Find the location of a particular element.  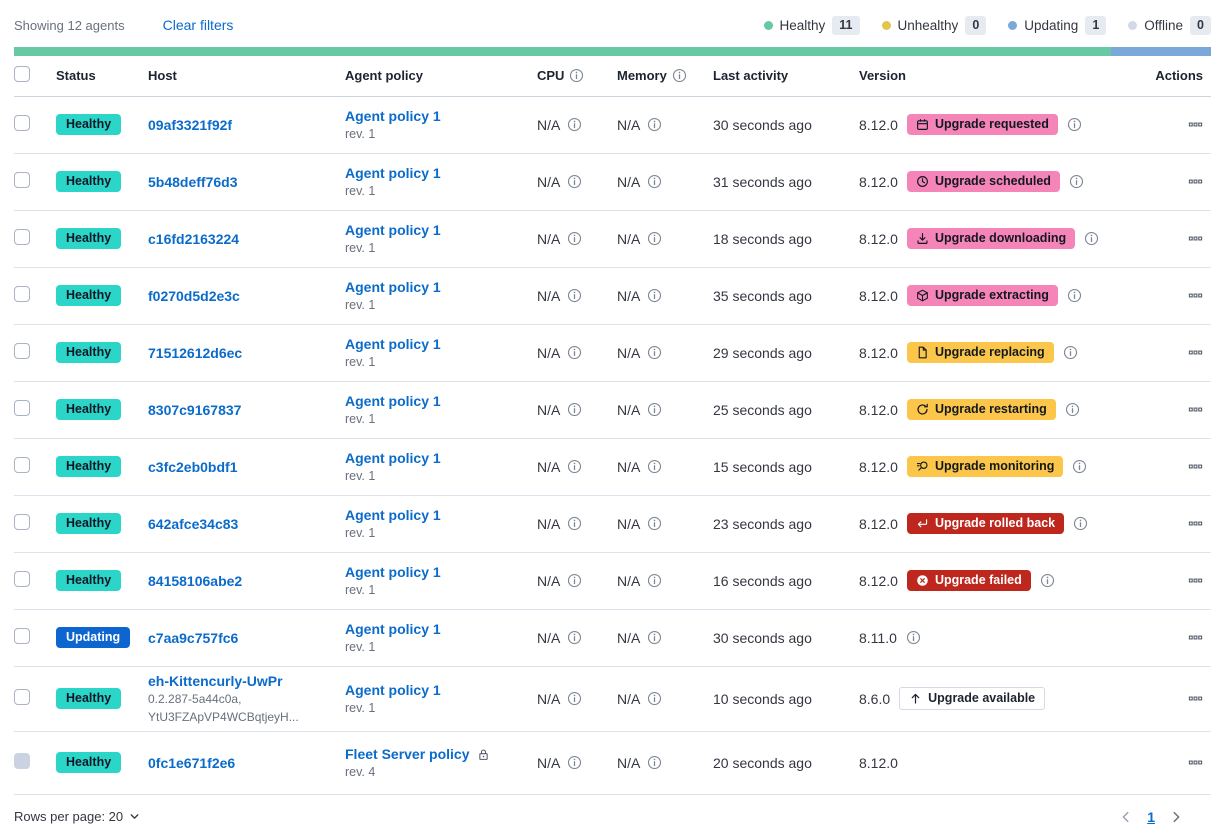

host-link: 71512612d6ec is located at coordinates (195, 352).